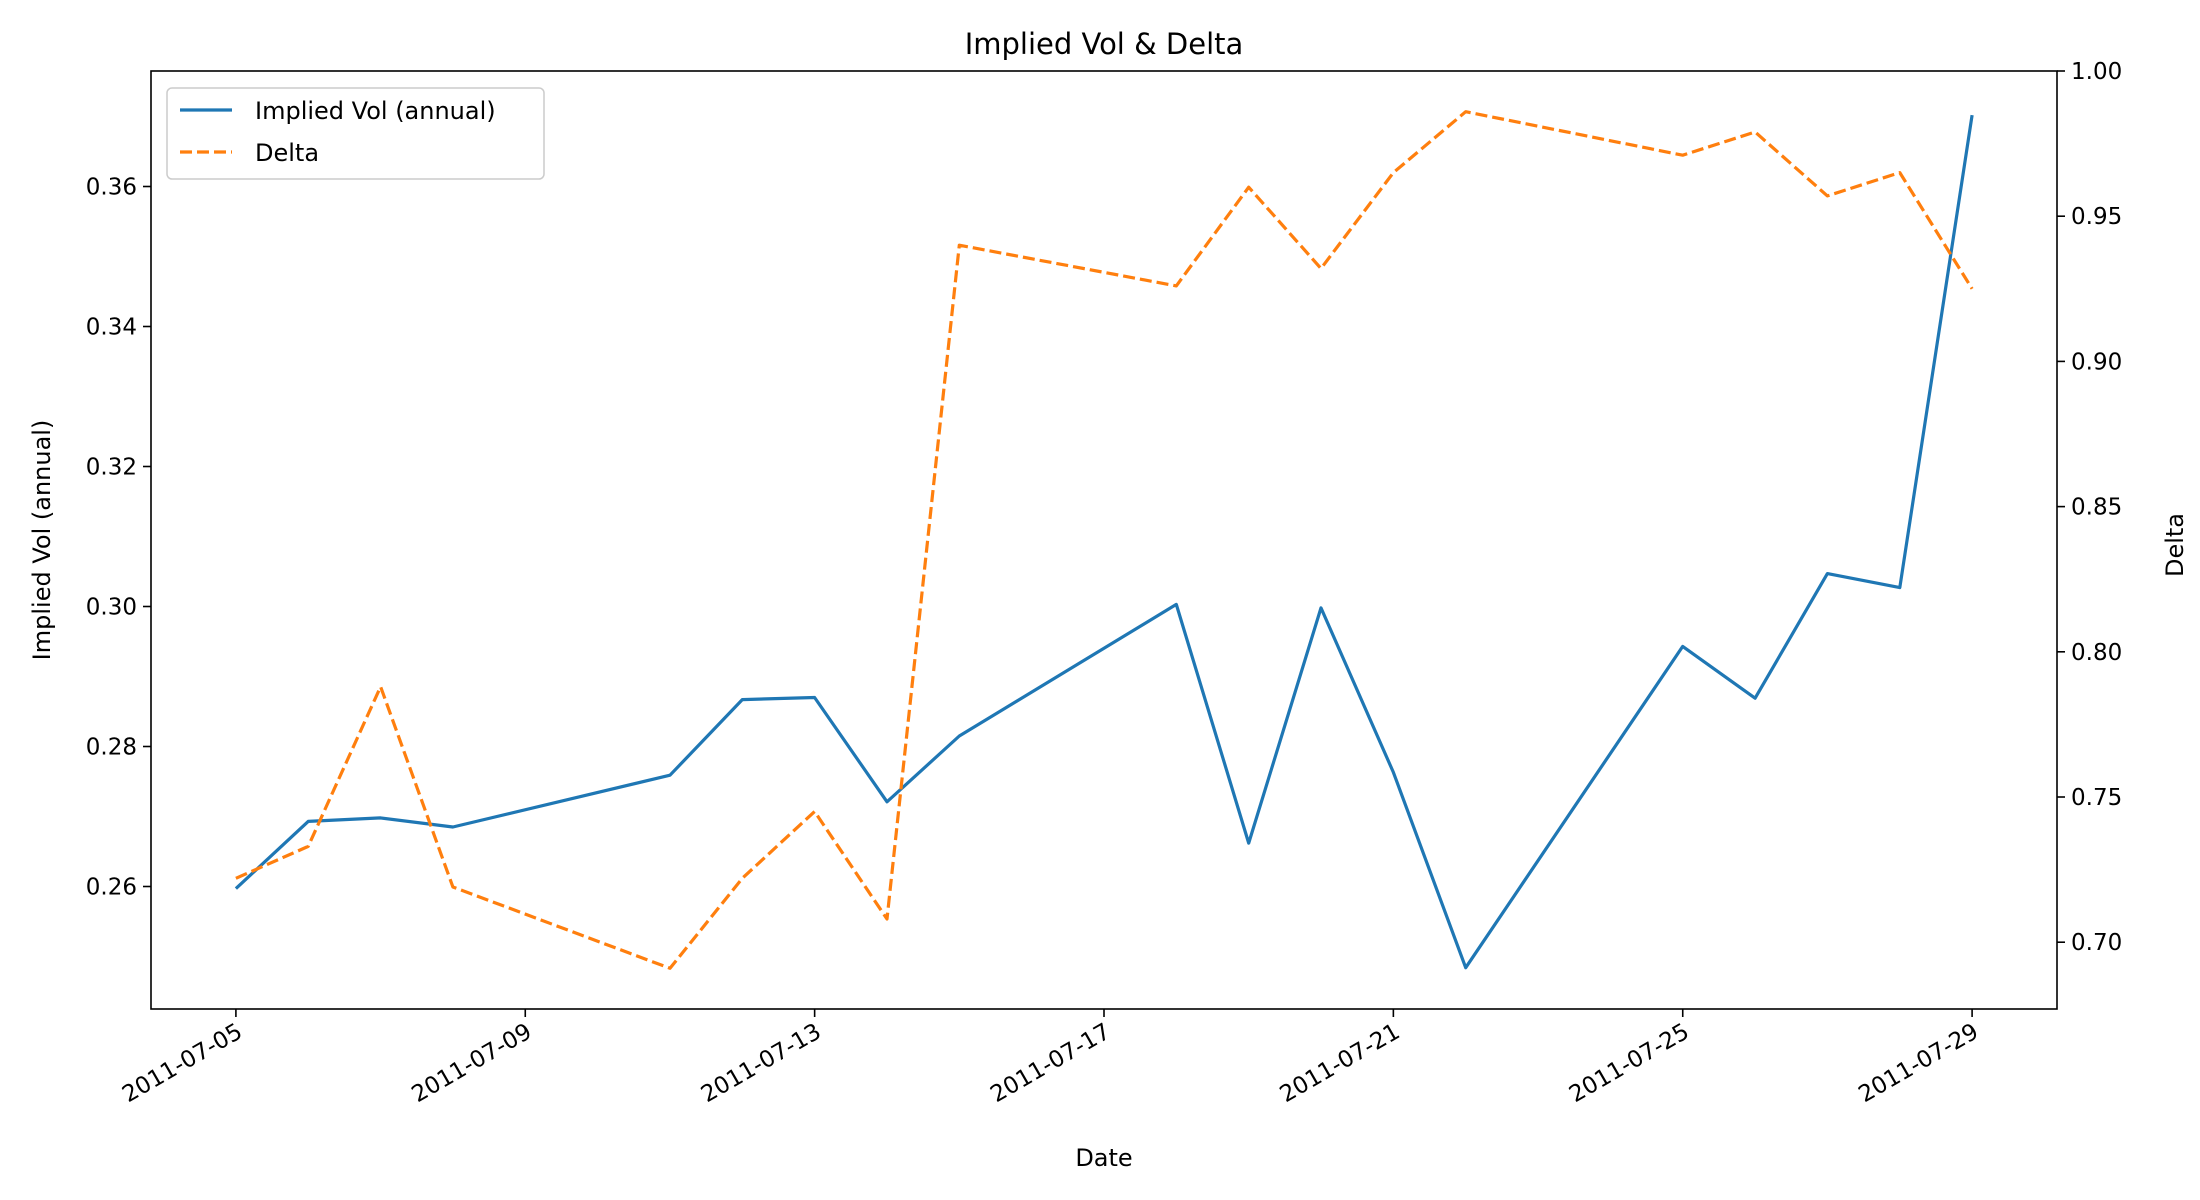 The width and height of the screenshot is (2200, 1200). I want to click on x-axis-label: Date, so click(1103, 1158).